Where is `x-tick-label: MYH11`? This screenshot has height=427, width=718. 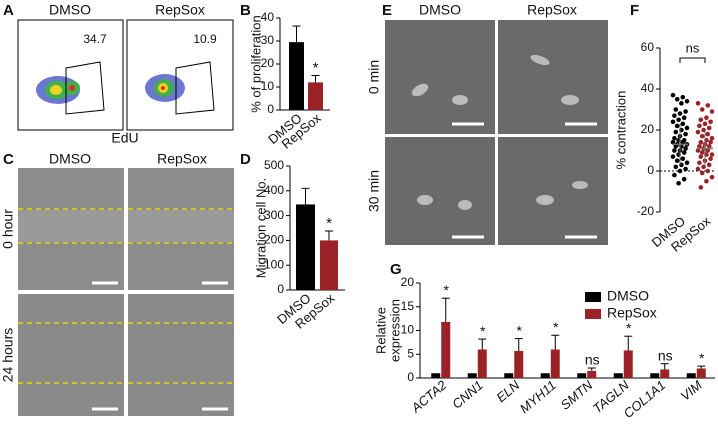 x-tick-label: MYH11 is located at coordinates (538, 396).